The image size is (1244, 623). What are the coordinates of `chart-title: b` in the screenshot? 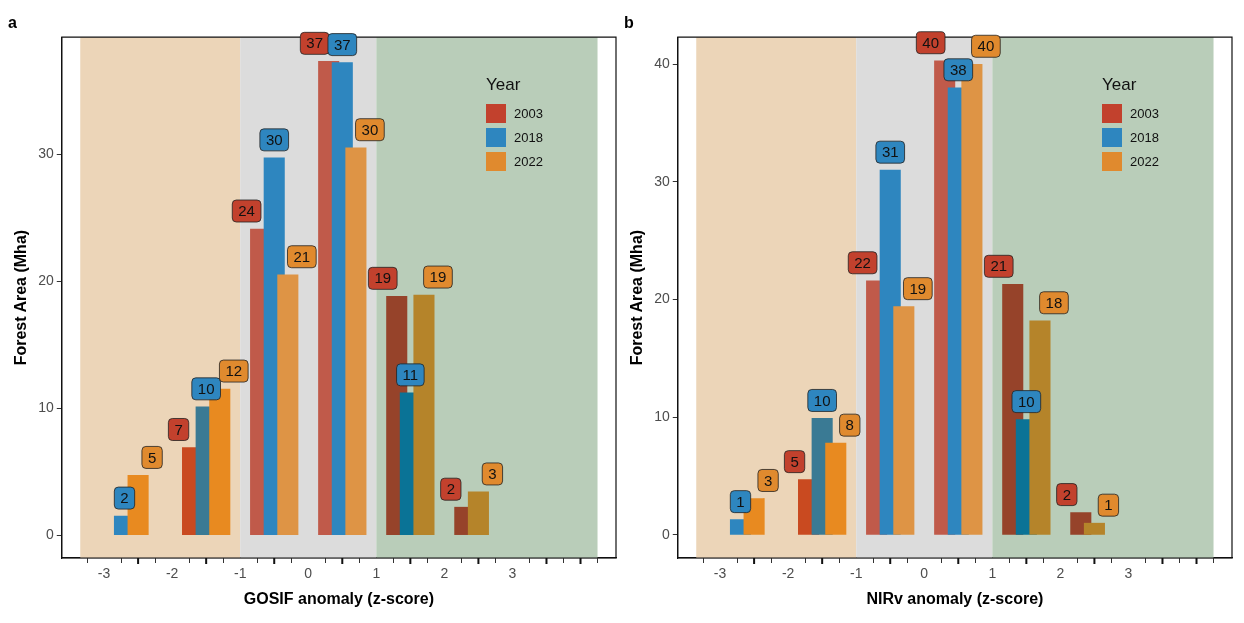 It's located at (629, 23).